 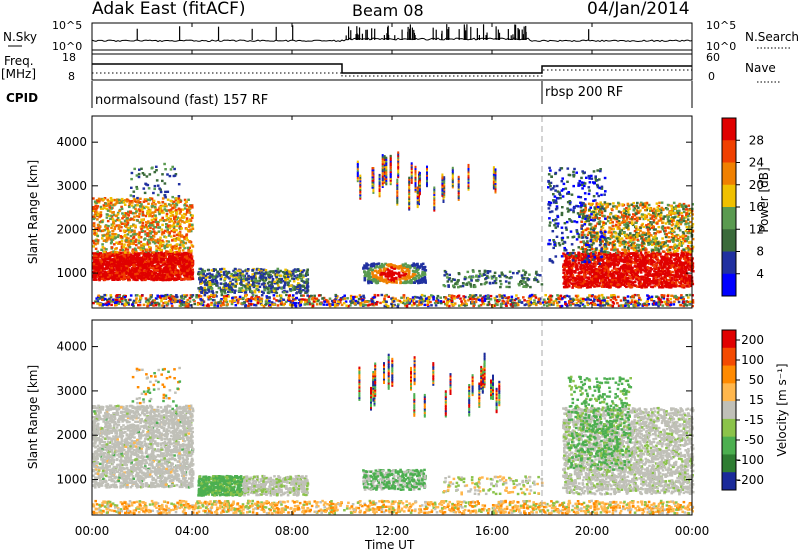 I want to click on nsky-tick-high: 10^5, so click(x=67, y=25).